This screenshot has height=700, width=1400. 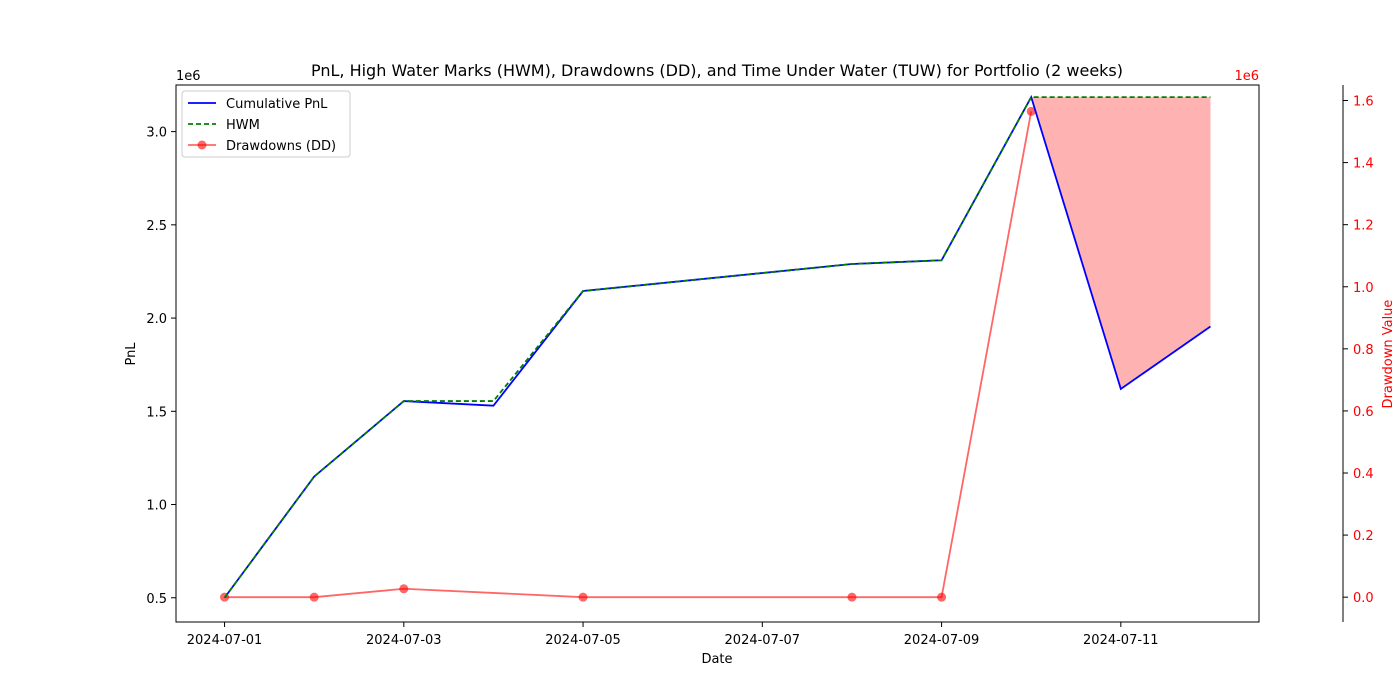 What do you see at coordinates (188, 76) in the screenshot?
I see `y-axis-offset-text: 1e6` at bounding box center [188, 76].